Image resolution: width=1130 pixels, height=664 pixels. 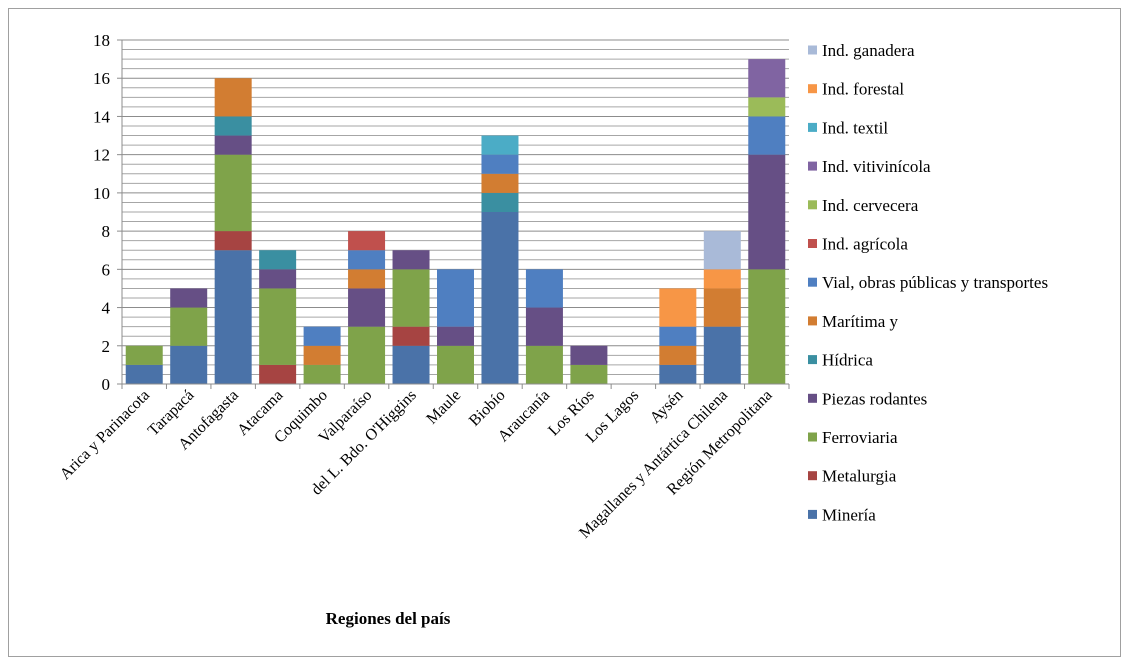 What do you see at coordinates (102, 116) in the screenshot?
I see `y-tick-label: 14` at bounding box center [102, 116].